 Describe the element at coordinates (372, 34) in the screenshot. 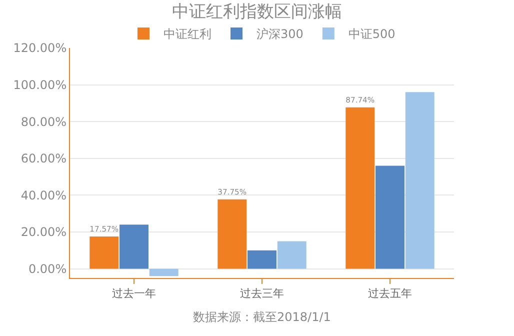

I see `legend-label: 中证500` at that location.